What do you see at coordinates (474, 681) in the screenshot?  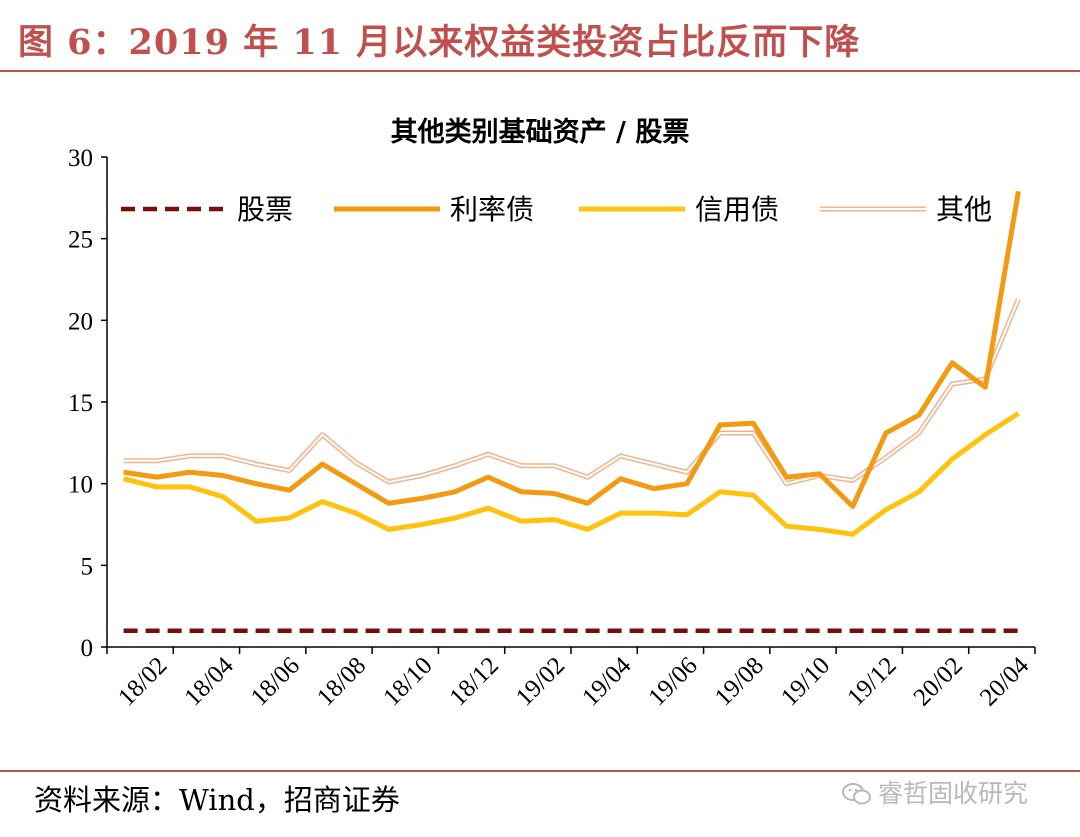 I see `x-tick-label: 18/12` at bounding box center [474, 681].